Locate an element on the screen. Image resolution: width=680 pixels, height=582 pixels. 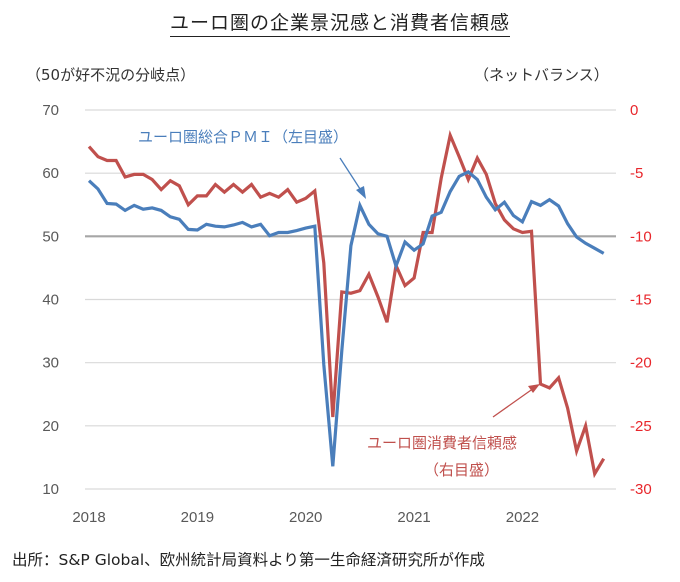
right-tick-label: -25 is located at coordinates (641, 426).